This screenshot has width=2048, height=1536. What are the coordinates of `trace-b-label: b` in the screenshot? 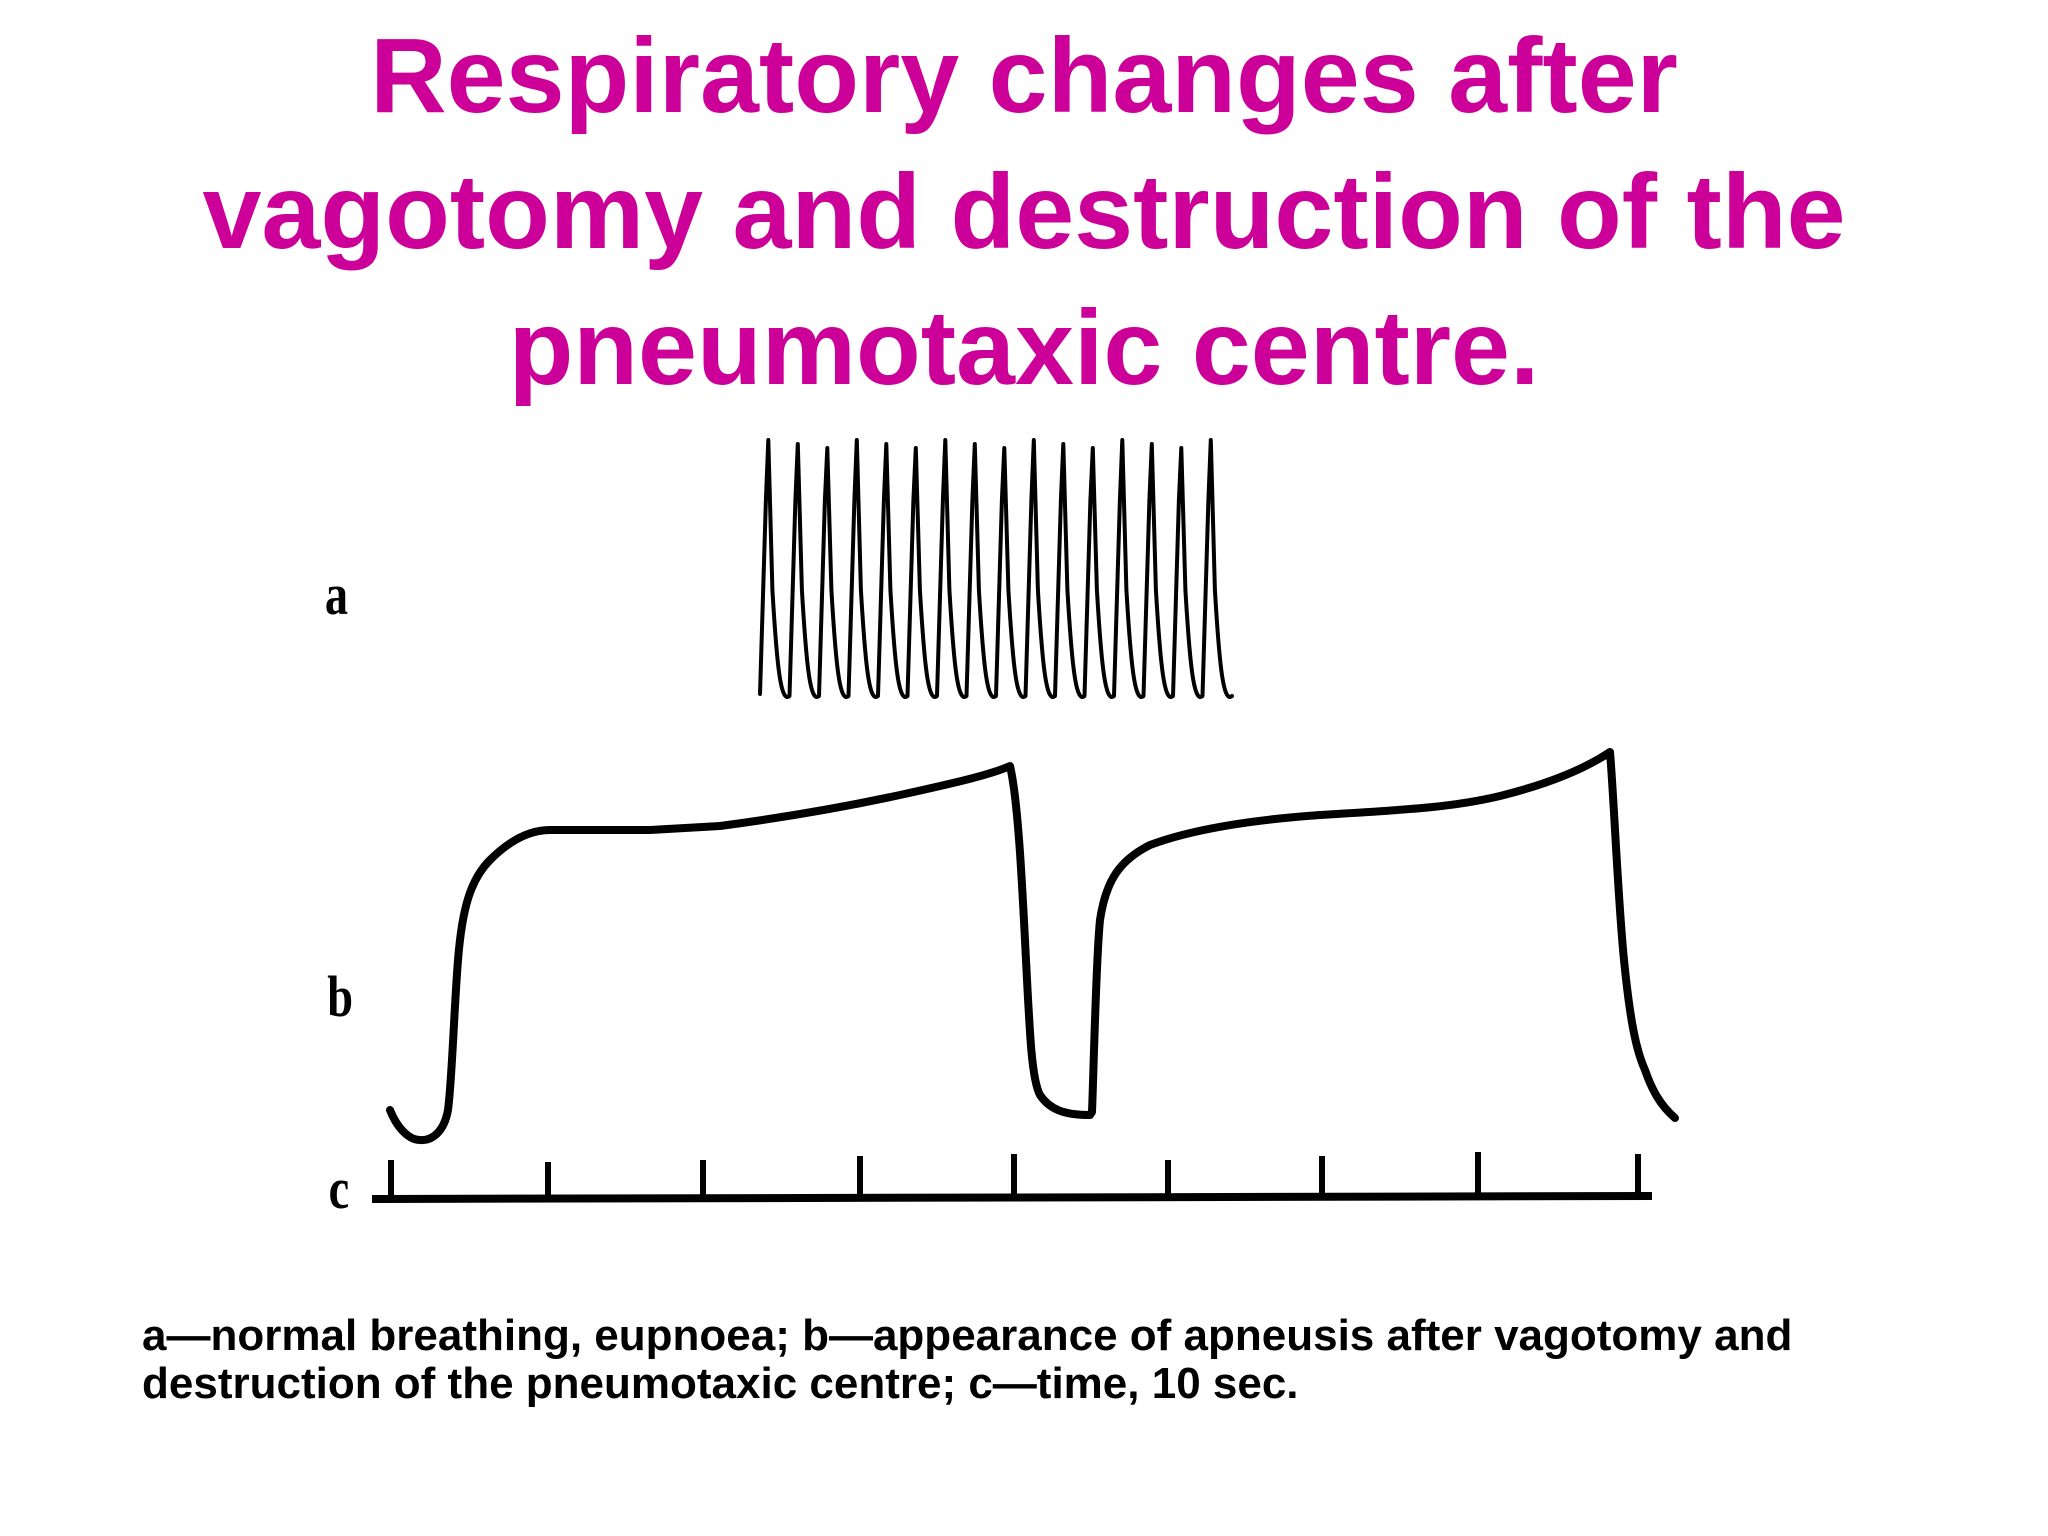 It's located at (340, 996).